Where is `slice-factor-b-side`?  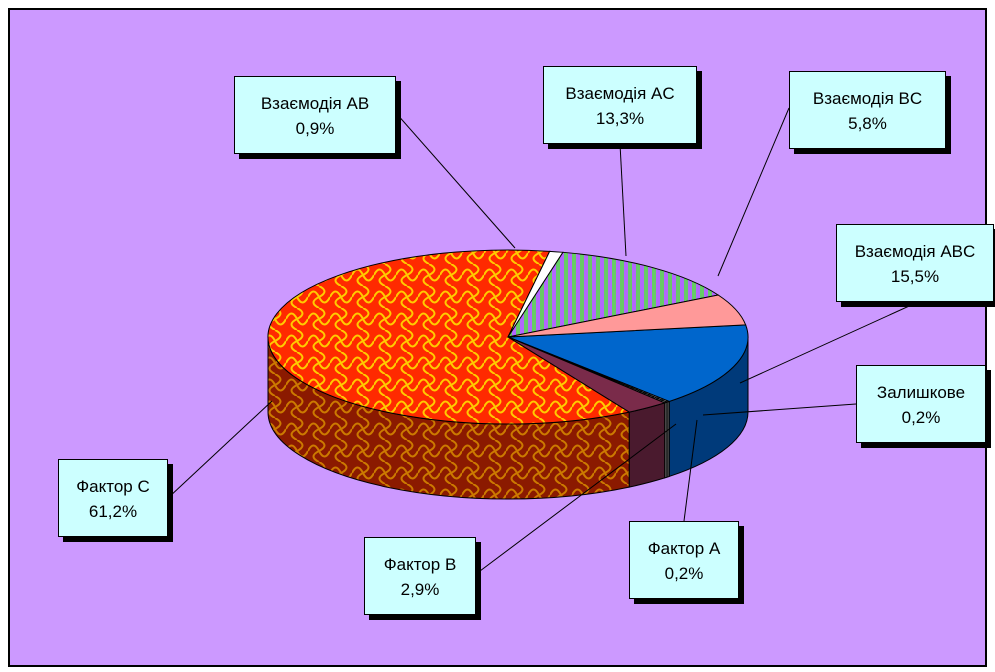 slice-factor-b-side is located at coordinates (647, 445).